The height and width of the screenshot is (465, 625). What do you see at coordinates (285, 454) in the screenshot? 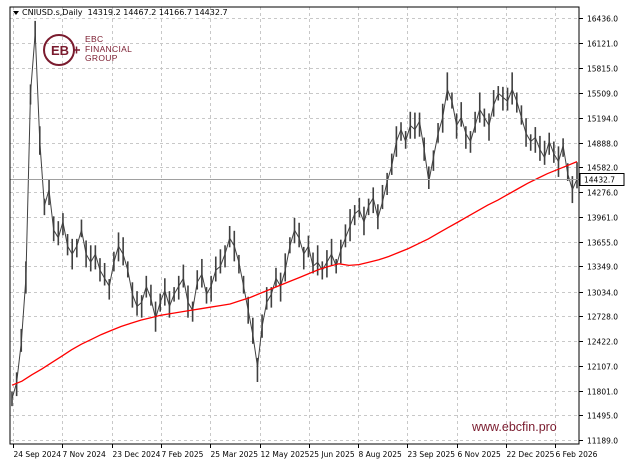
I see `x-tick-label: 12 May 2025` at bounding box center [285, 454].